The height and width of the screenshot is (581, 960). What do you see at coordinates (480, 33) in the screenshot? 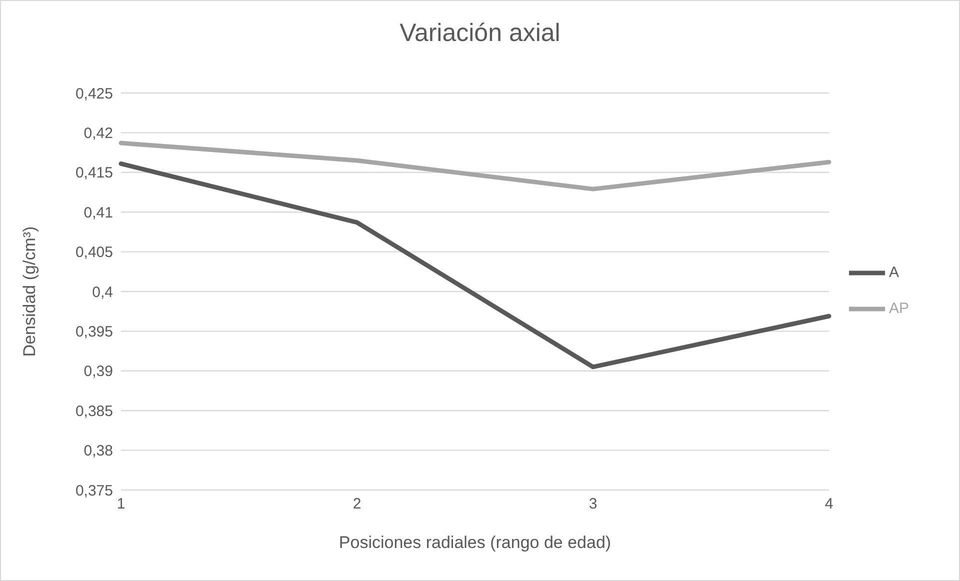
I see `chart-title: Variación axial` at bounding box center [480, 33].